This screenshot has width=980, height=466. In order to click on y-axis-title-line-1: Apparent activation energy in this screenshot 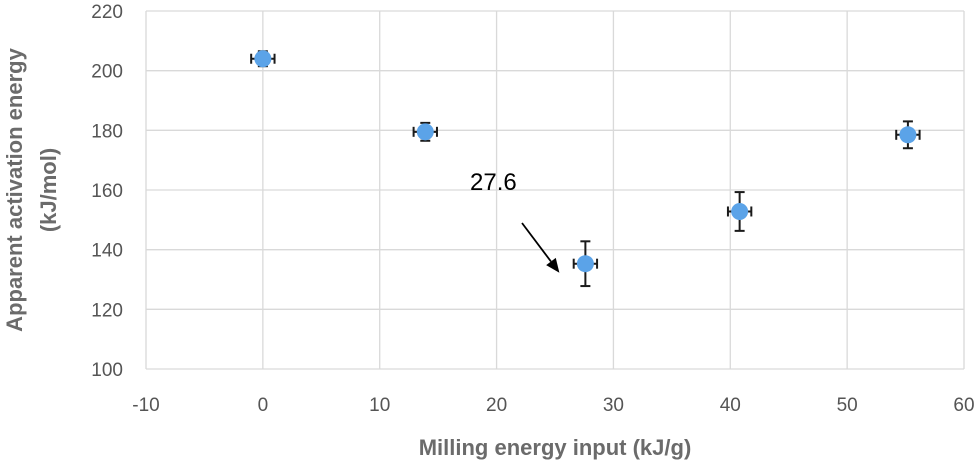, I will do `click(14, 189)`.